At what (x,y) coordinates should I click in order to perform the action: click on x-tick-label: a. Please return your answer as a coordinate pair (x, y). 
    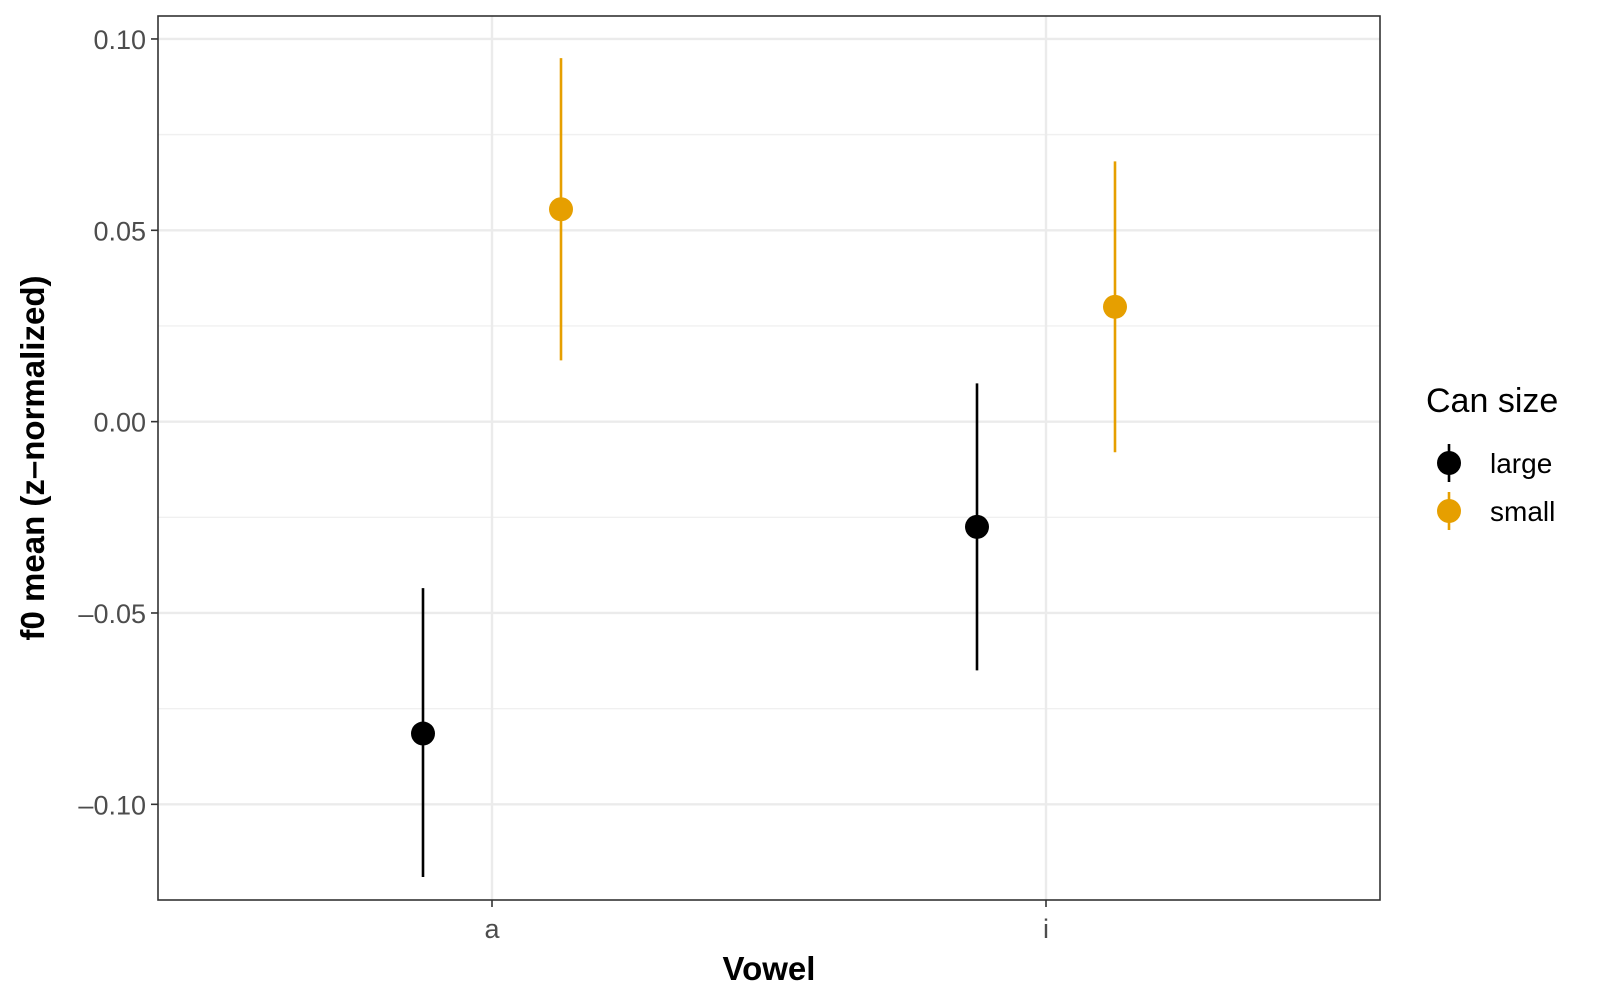
    Looking at the image, I should click on (492, 929).